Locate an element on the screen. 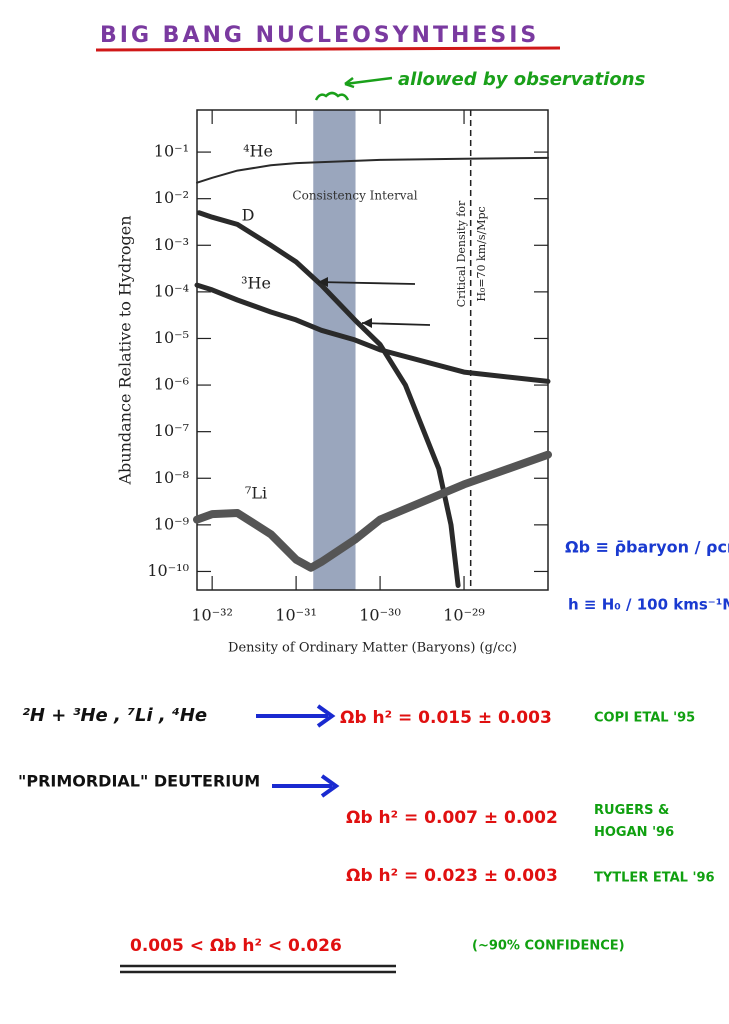 This screenshot has height=1024, width=729. conclusion: 0.005 < Ωb h² < 0.026 is located at coordinates (236, 946).